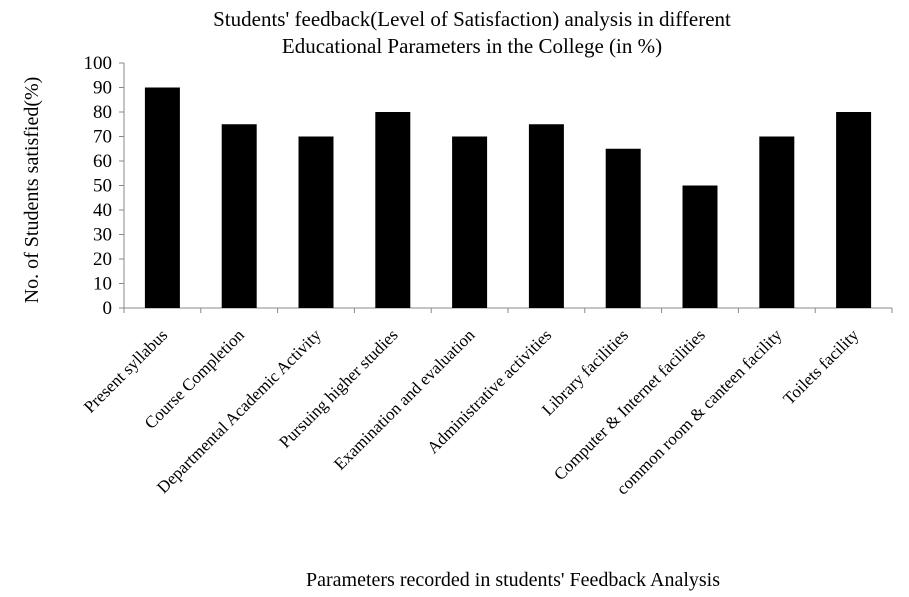 This screenshot has width=909, height=597. I want to click on y-tick-label: 0, so click(108, 308).